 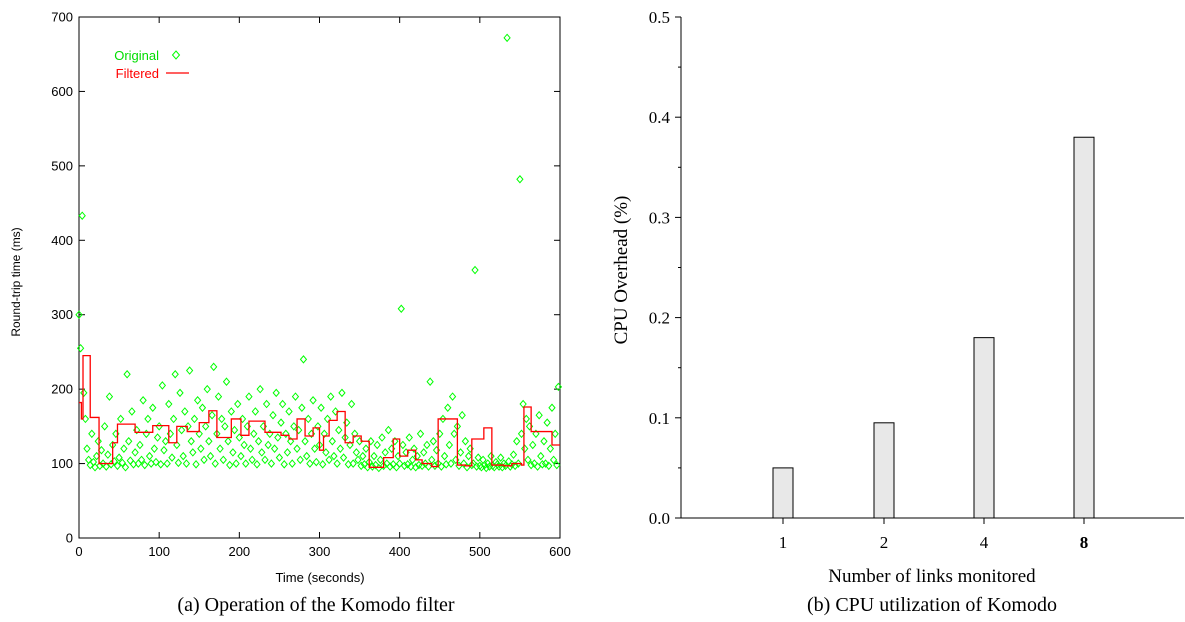 What do you see at coordinates (176, 55) in the screenshot?
I see `legend-marker-original` at bounding box center [176, 55].